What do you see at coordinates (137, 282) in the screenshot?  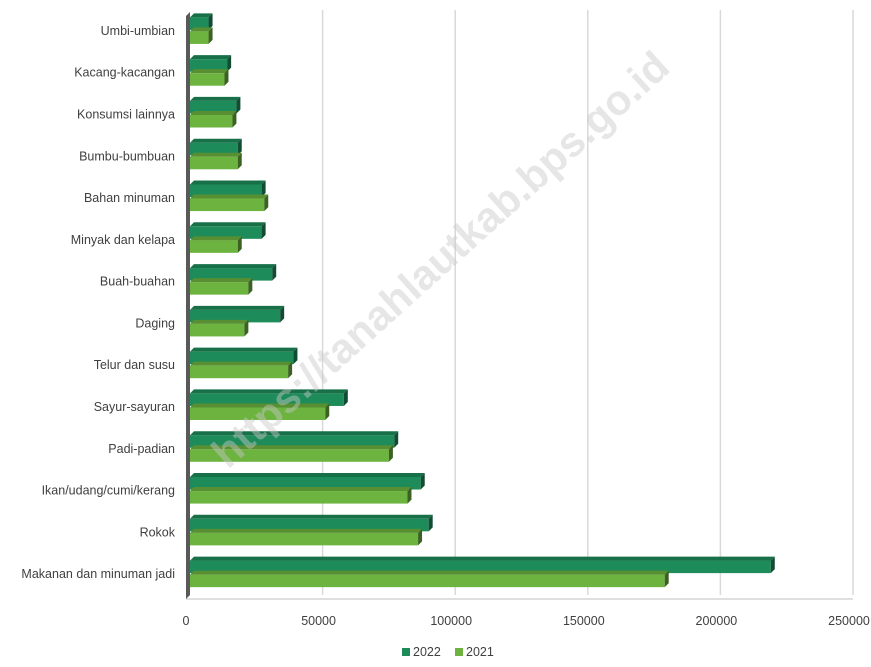 I see `category-label: Buah-buahan` at bounding box center [137, 282].